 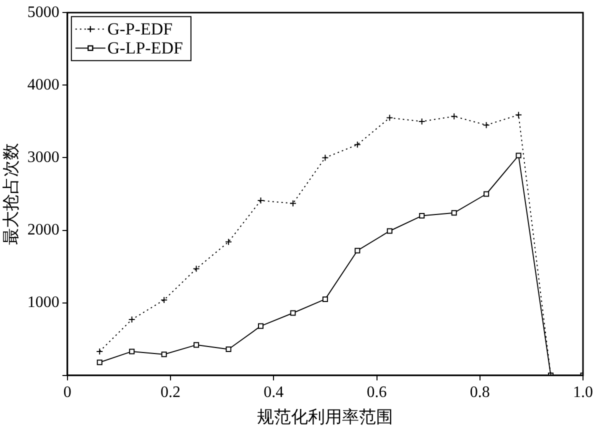 What do you see at coordinates (376, 393) in the screenshot?
I see `x-tick-label: 0.6` at bounding box center [376, 393].